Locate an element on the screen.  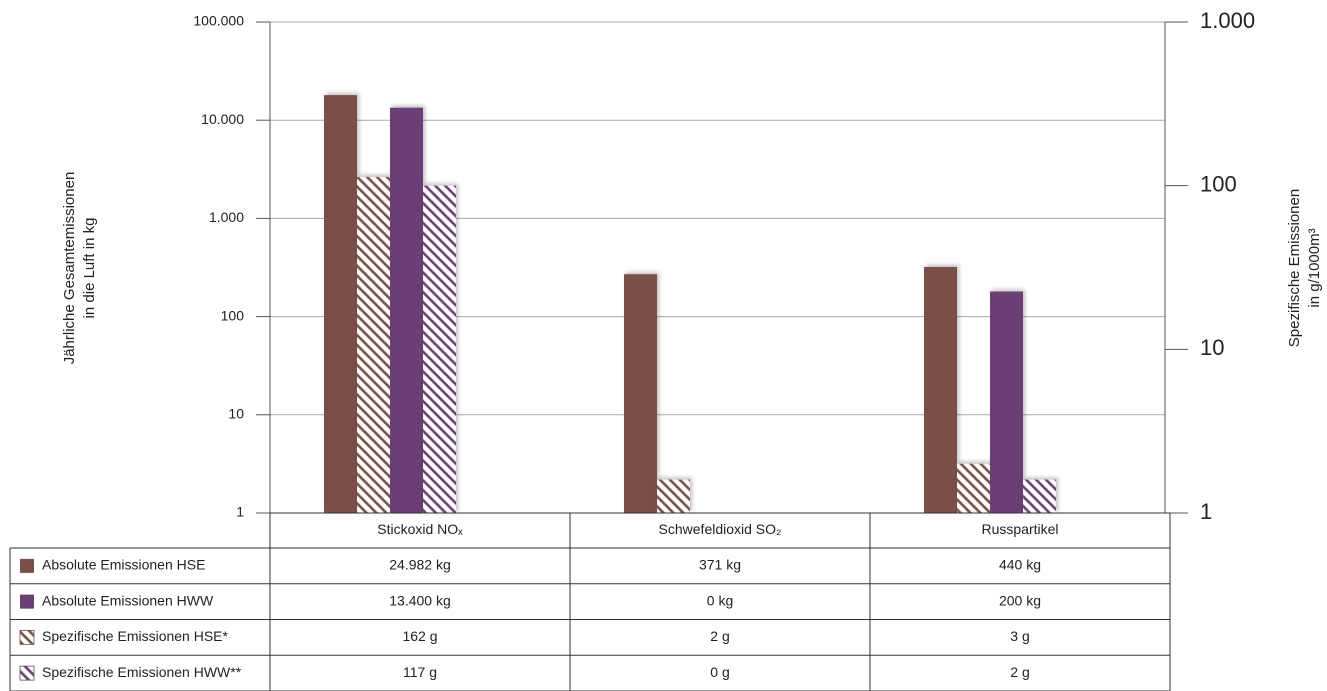
y-tick-label: 100 is located at coordinates (233, 315).